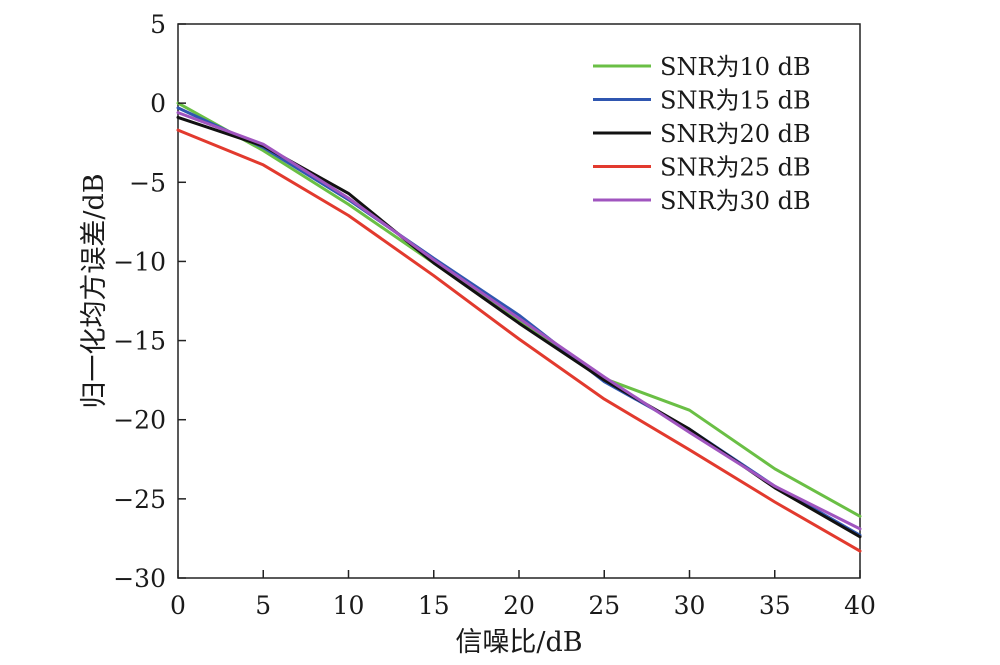 The width and height of the screenshot is (1000, 665). Describe the element at coordinates (147, 182) in the screenshot. I see `y-tick-label: −5` at that location.